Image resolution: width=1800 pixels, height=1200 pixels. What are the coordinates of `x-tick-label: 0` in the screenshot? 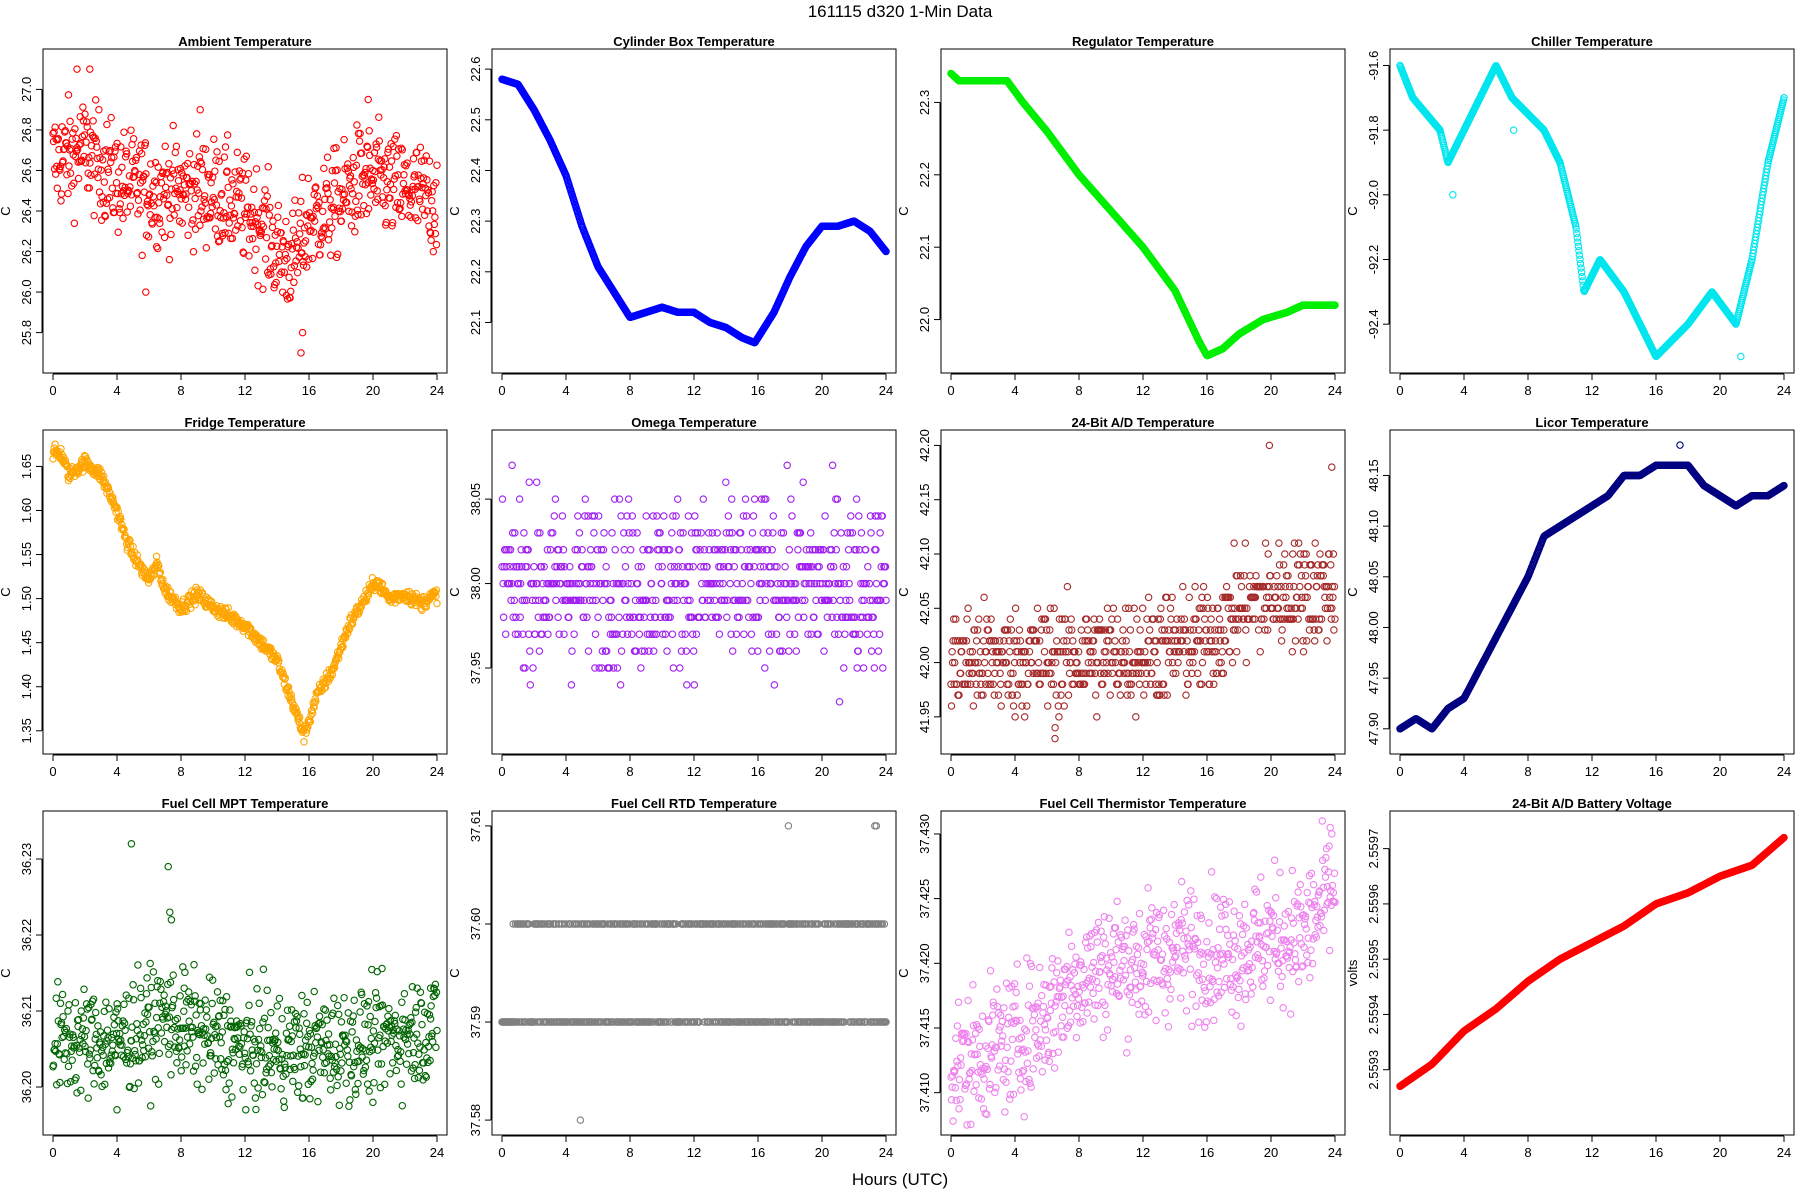 It's located at (1399, 390).